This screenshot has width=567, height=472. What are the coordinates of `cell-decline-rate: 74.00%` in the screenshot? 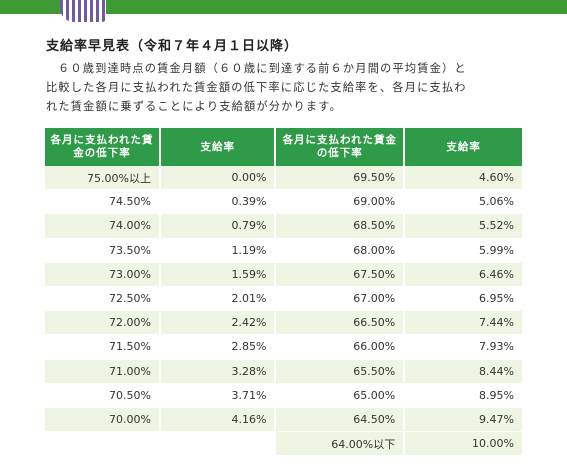 It's located at (103, 226).